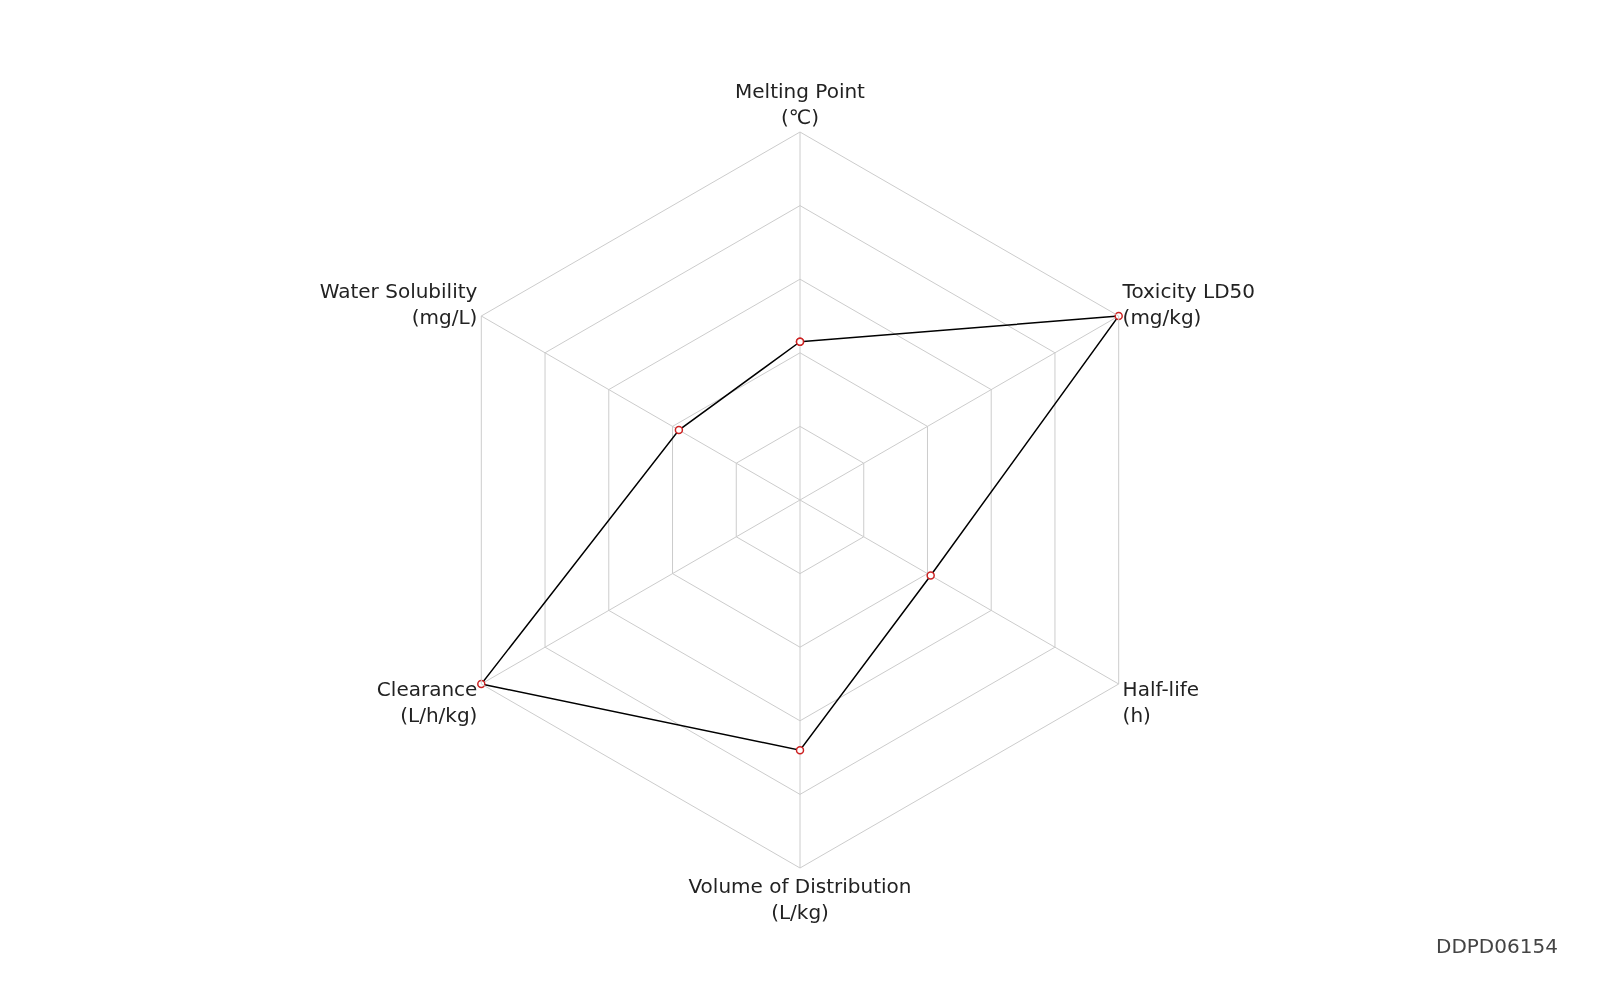 The image size is (1600, 1000). What do you see at coordinates (800, 898) in the screenshot?
I see `spoke-label: Volume of Distribution (L/kg)` at bounding box center [800, 898].